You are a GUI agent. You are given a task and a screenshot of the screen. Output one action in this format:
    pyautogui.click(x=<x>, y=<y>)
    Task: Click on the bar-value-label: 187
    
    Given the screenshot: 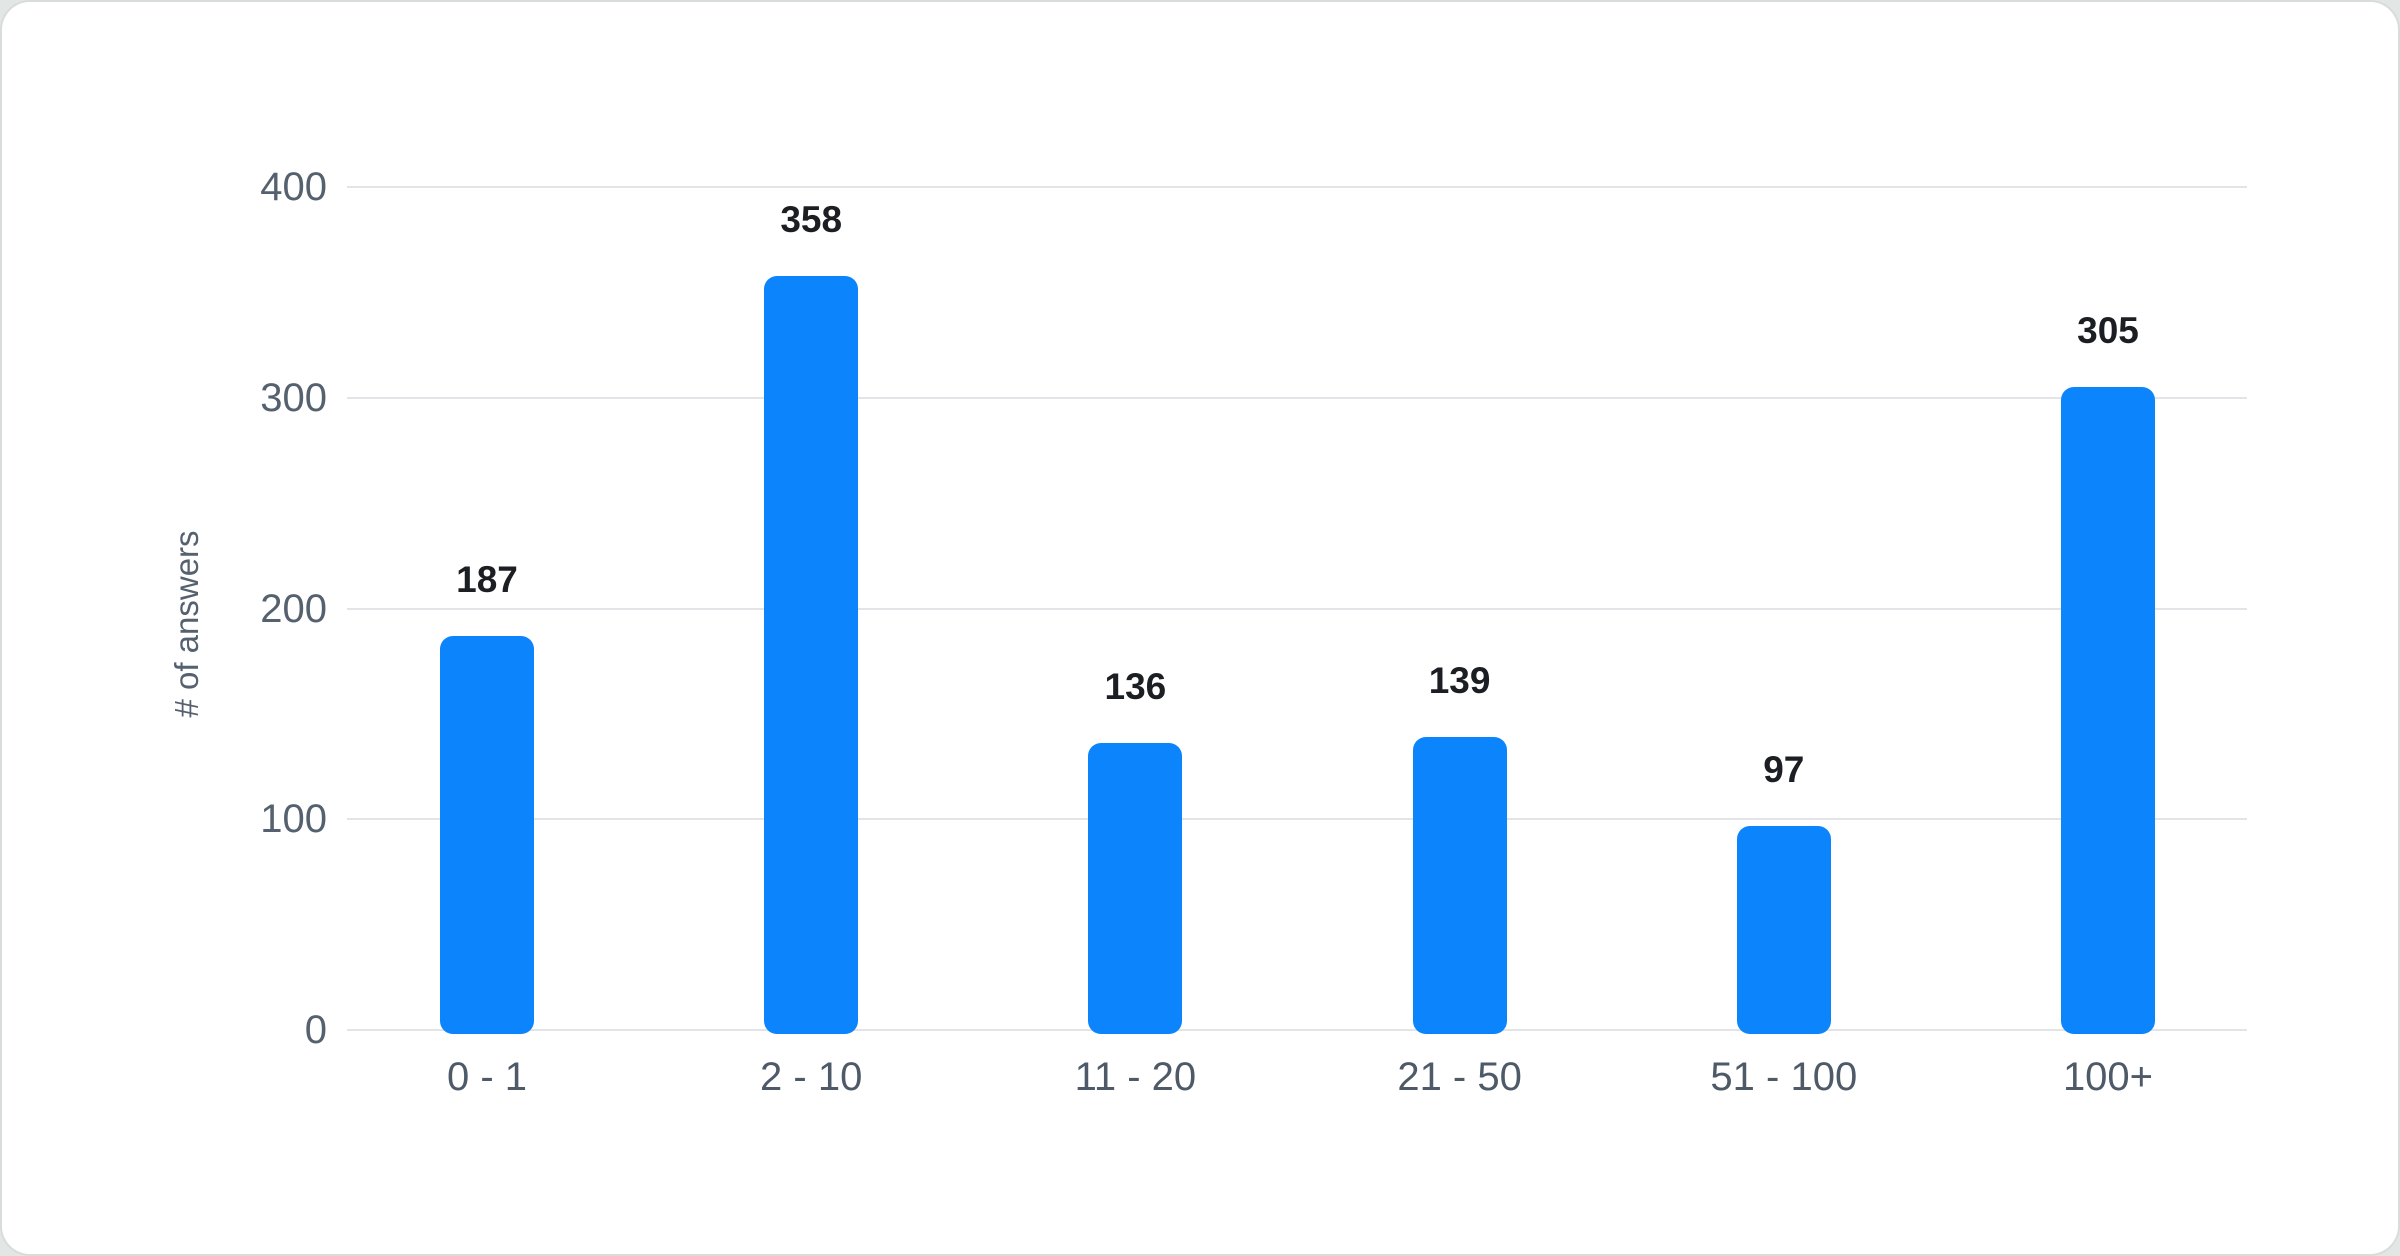 What is the action you would take?
    pyautogui.click(x=487, y=579)
    